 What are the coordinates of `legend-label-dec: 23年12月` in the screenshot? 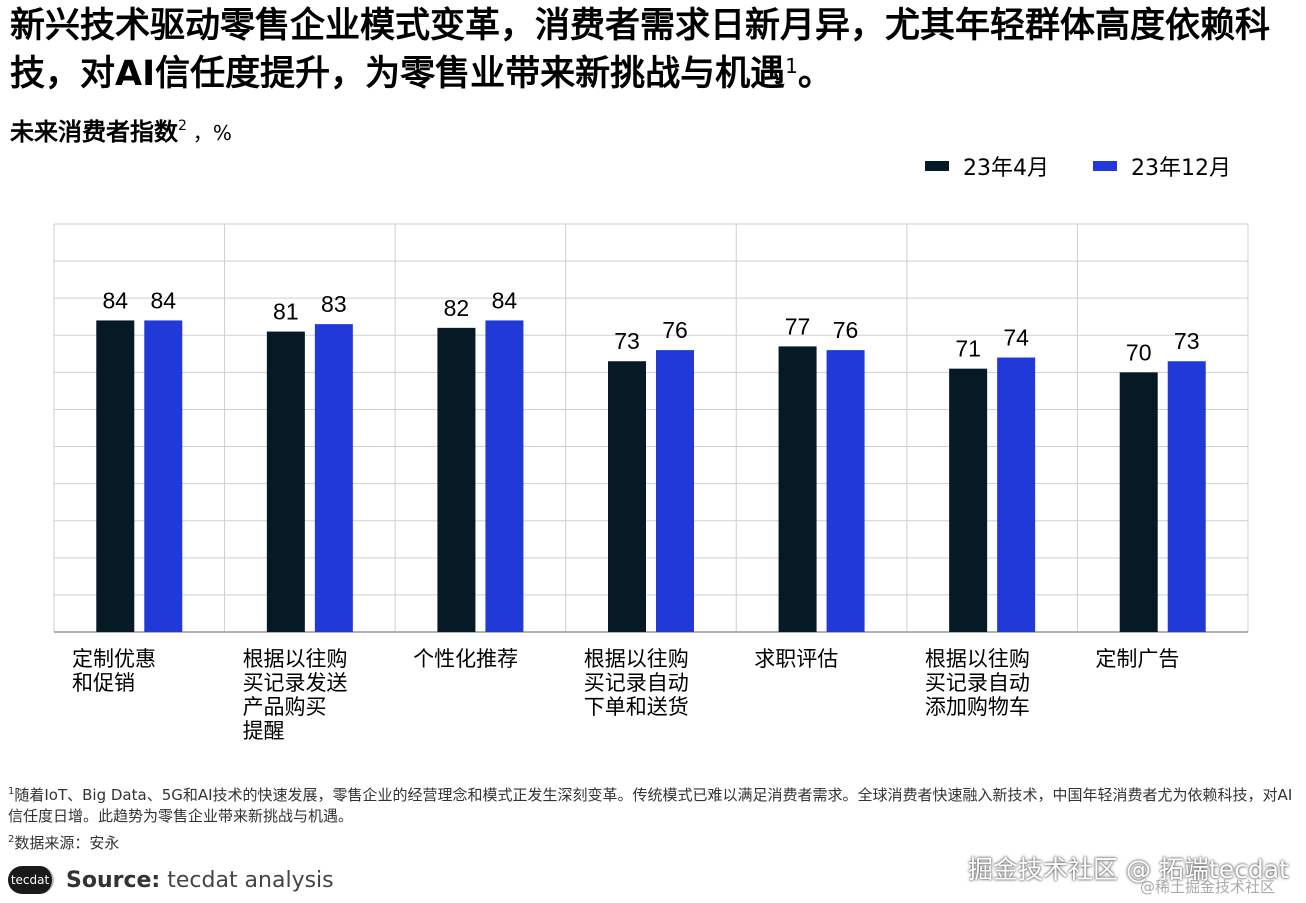 It's located at (1181, 168).